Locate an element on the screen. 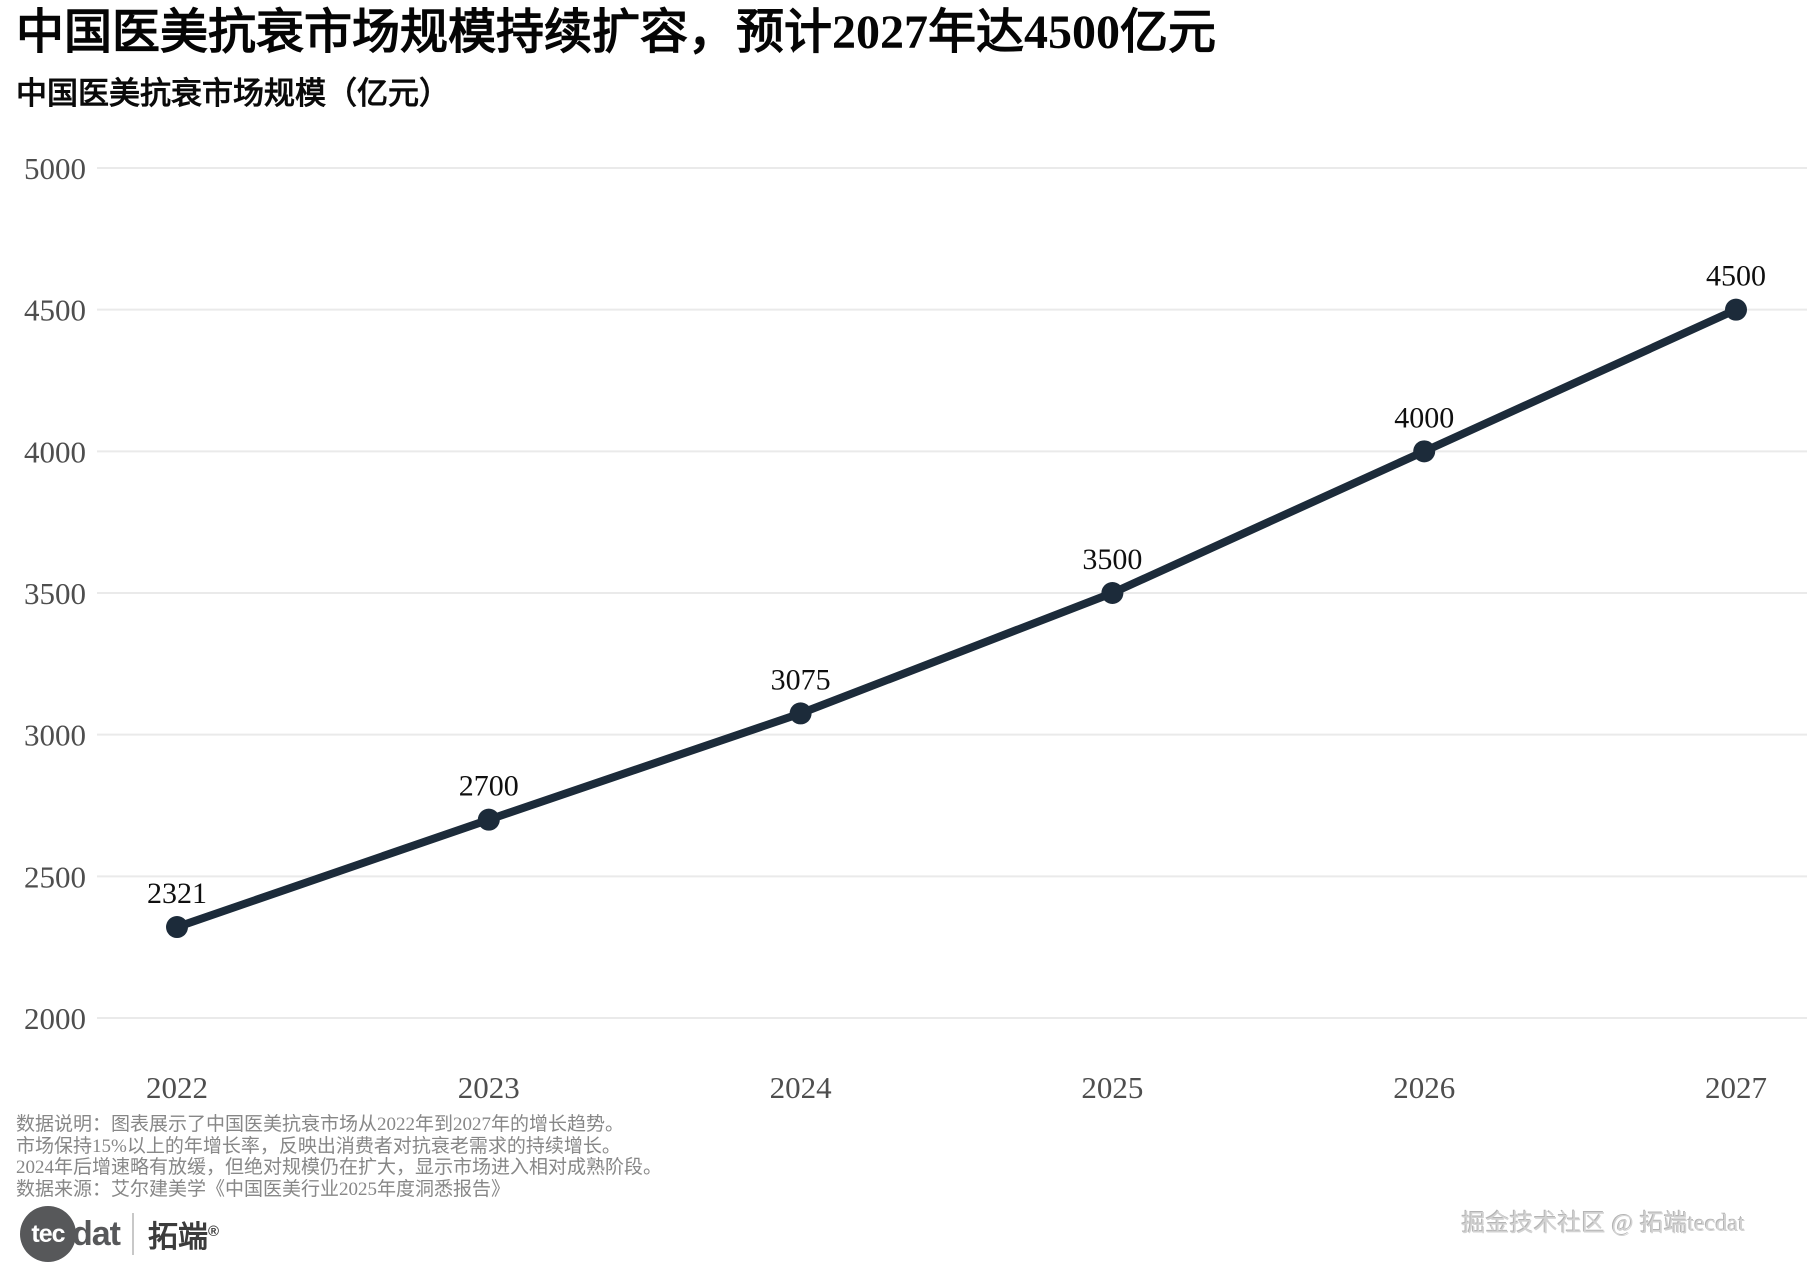 The width and height of the screenshot is (1815, 1263). footnote-line: 市场保持15%以上的年增长率，反映出消费者对抗衰老需求的持续增长。 is located at coordinates (318, 1146).